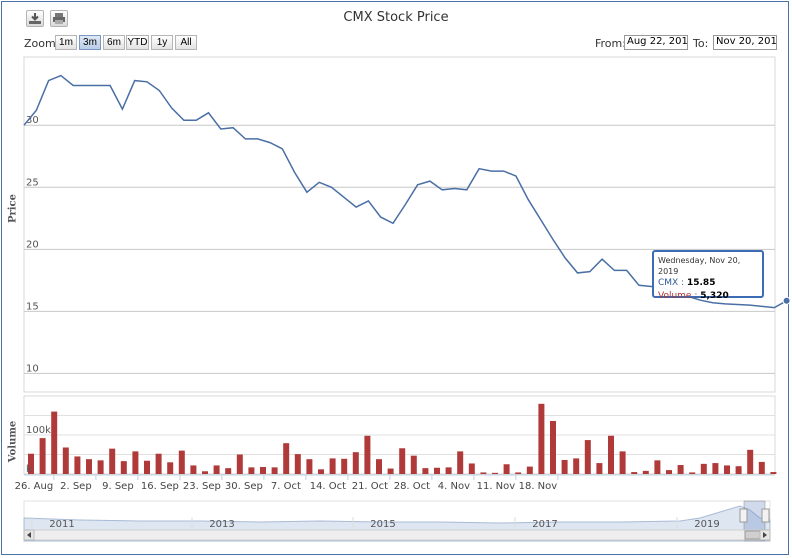  I want to click on x-tick-label: 2. Sep, so click(76, 486).